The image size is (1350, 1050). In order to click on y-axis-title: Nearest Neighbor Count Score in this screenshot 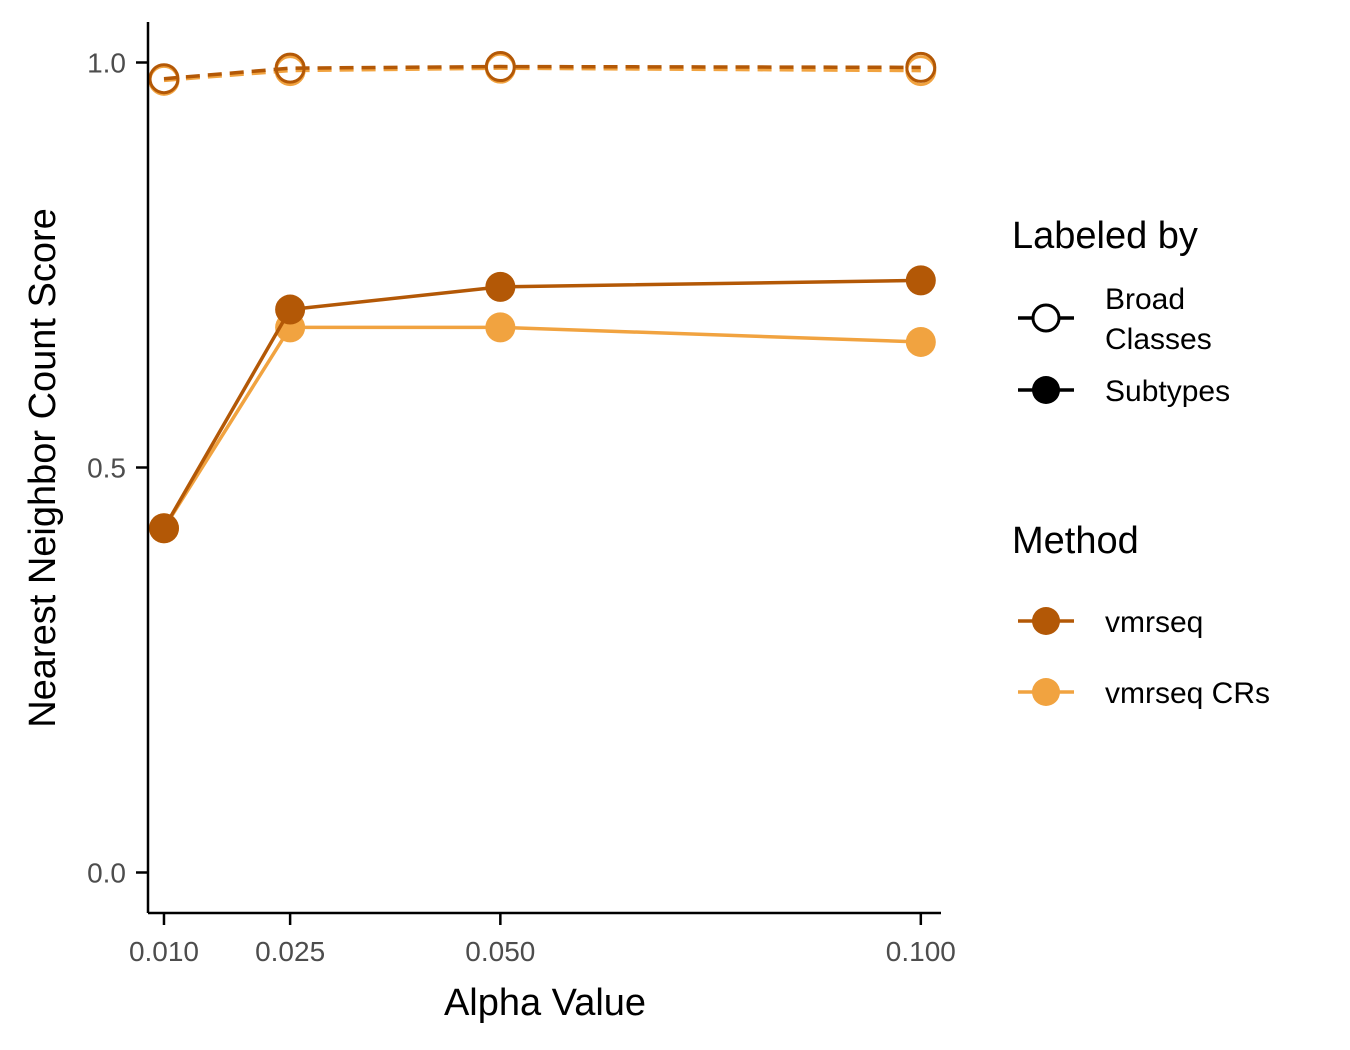, I will do `click(43, 468)`.